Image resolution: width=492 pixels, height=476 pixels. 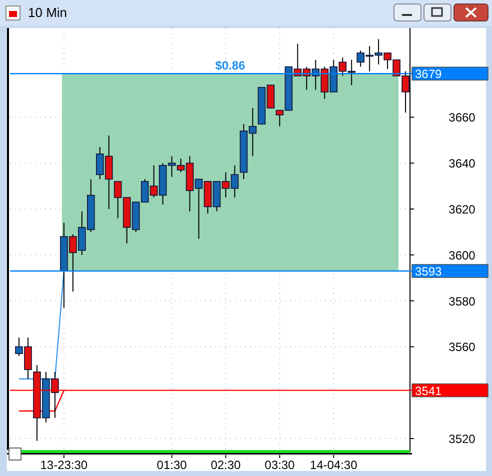 What do you see at coordinates (462, 117) in the screenshot?
I see `y-tick-label: 3660` at bounding box center [462, 117].